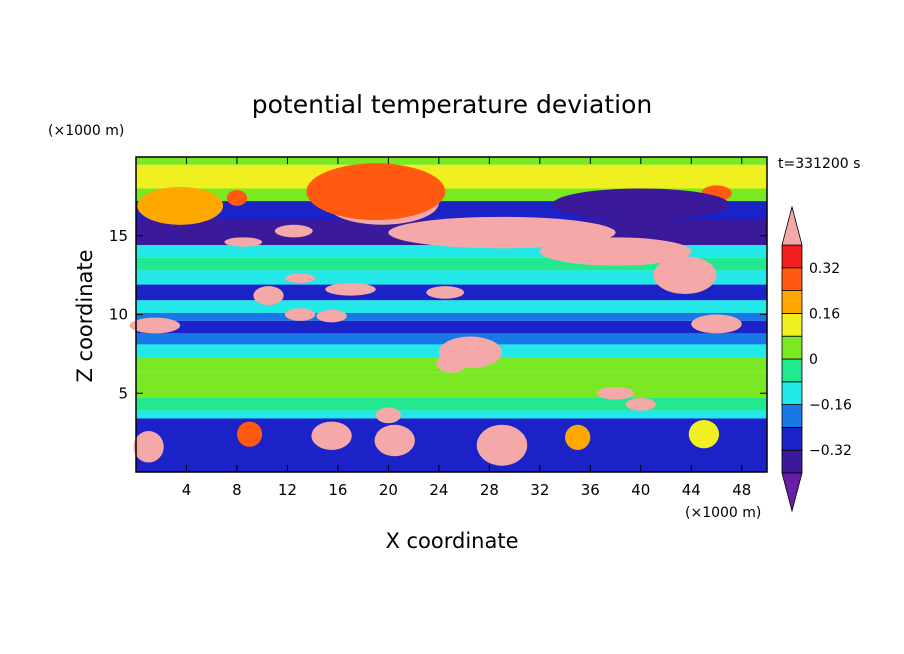 The image size is (904, 654). Describe the element at coordinates (85, 315) in the screenshot. I see `y-axis-label: Z coordinate` at that location.